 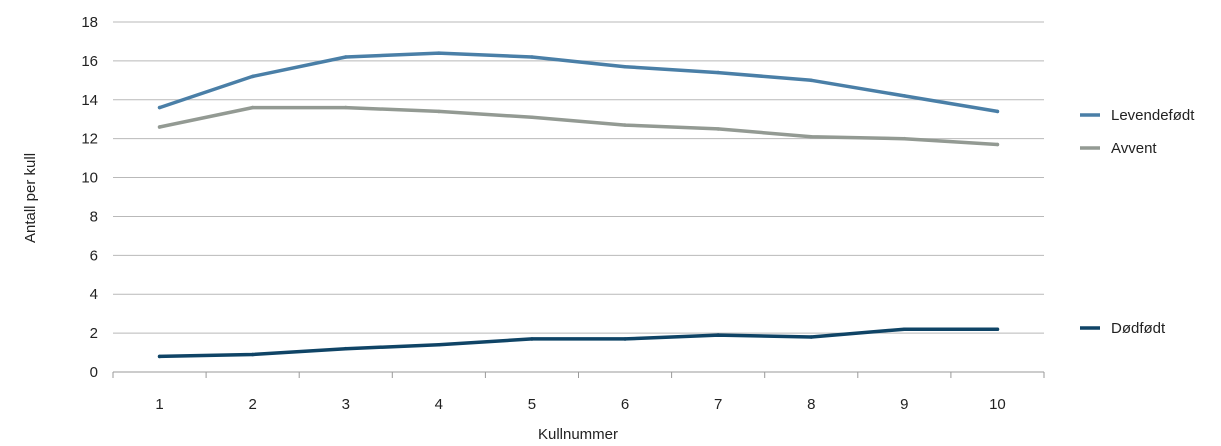 What do you see at coordinates (94, 294) in the screenshot?
I see `y-tick-label: 4` at bounding box center [94, 294].